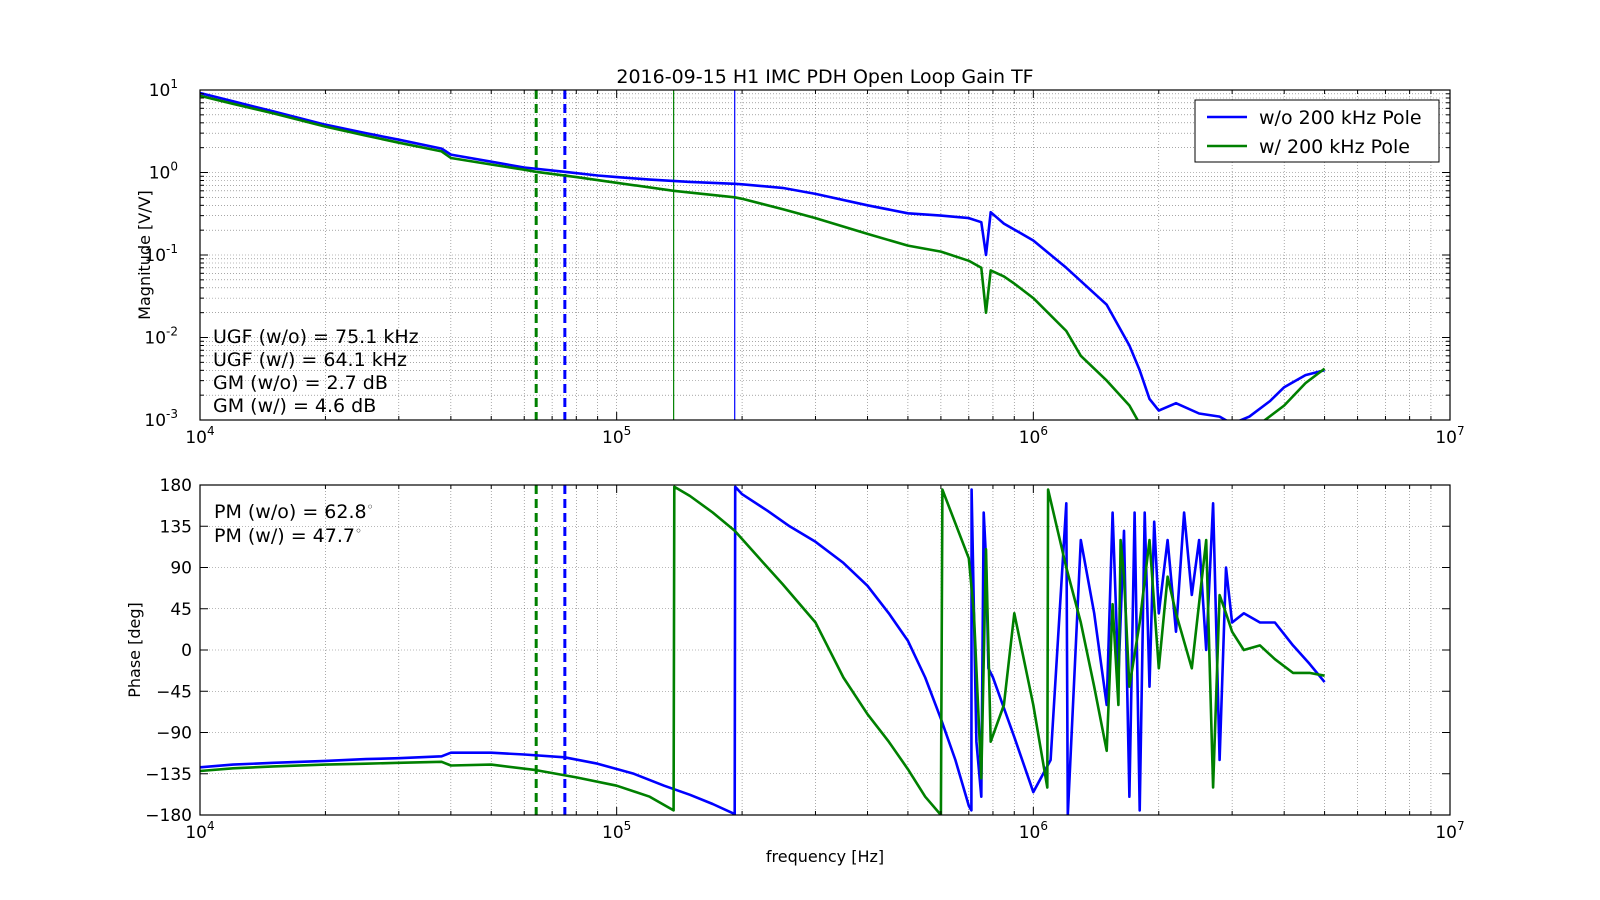 Image resolution: width=1600 pixels, height=900 pixels. I want to click on y-tick-label: 10-3, so click(161, 419).